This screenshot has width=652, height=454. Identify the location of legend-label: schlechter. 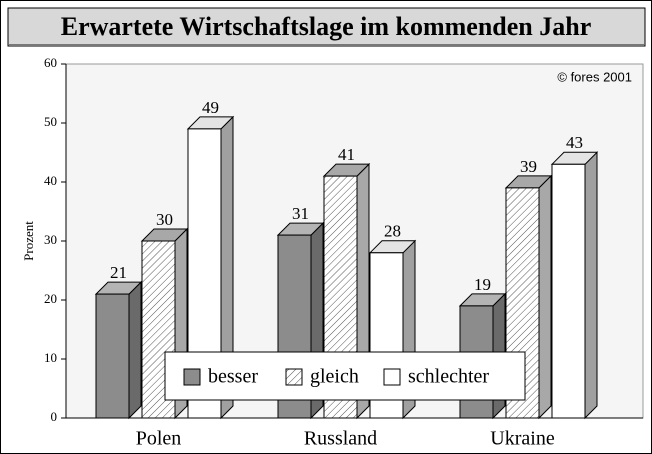
(448, 377).